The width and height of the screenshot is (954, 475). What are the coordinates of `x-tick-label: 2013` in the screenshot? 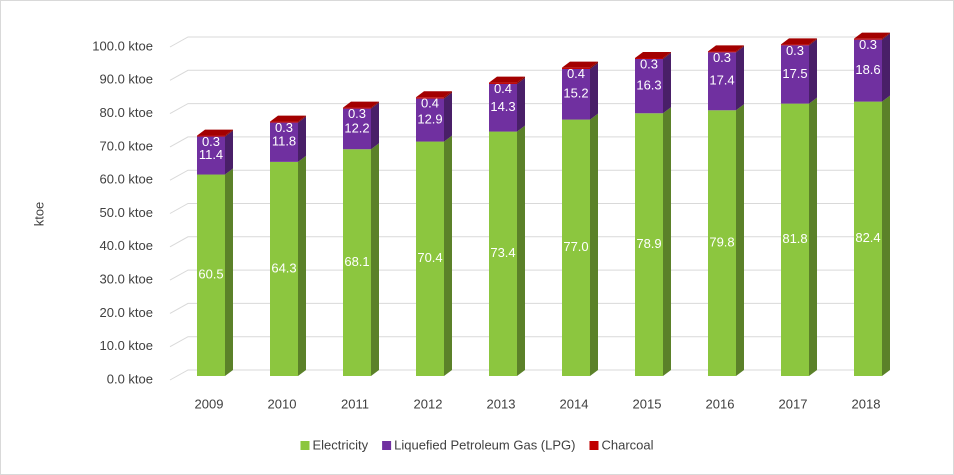 It's located at (501, 403).